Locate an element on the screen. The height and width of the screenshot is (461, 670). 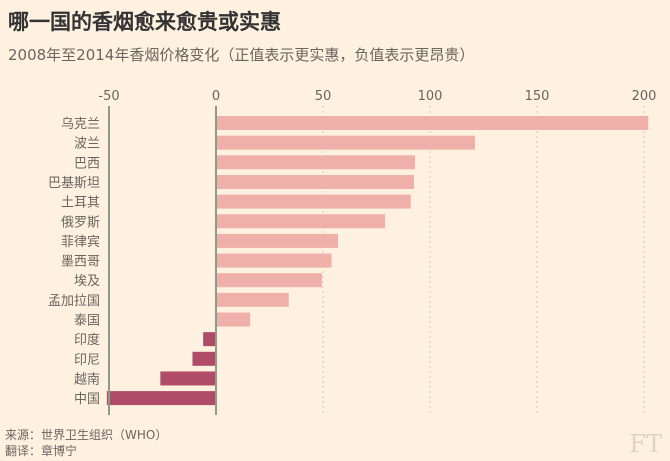
category-label: 乌克兰 is located at coordinates (80, 124).